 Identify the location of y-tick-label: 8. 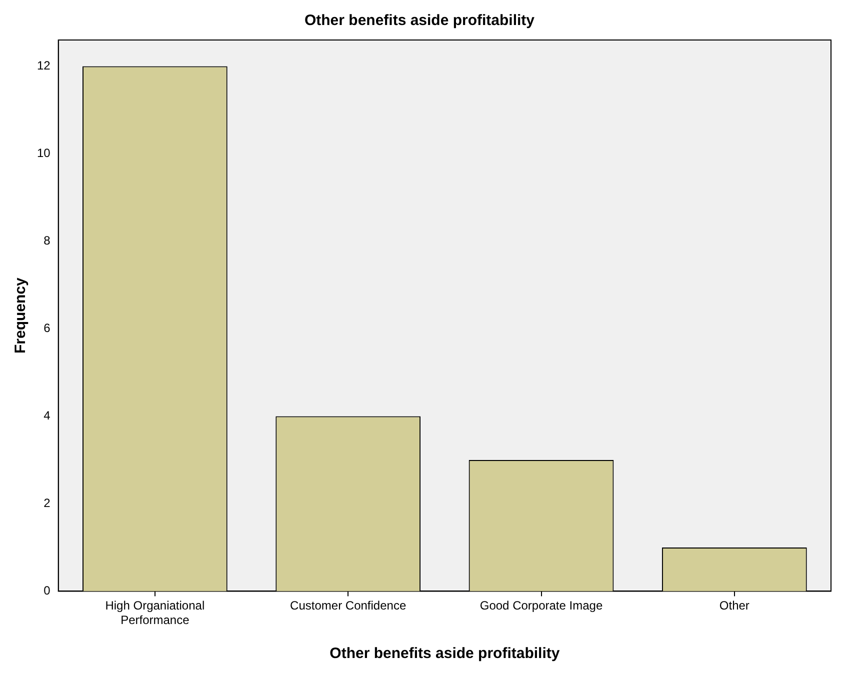
(47, 241).